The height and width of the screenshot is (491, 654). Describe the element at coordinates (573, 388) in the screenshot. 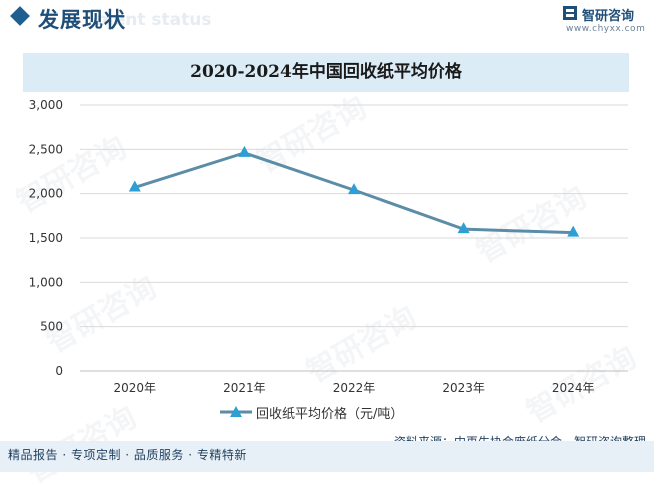

I see `x-tick-label: 2024年` at that location.